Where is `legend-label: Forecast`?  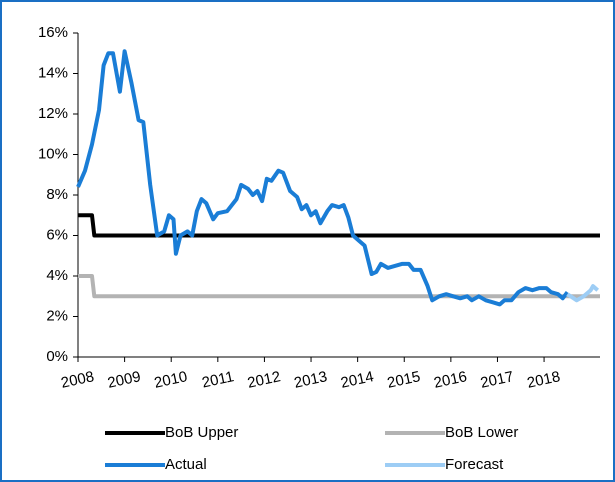
legend-label: Forecast is located at coordinates (474, 464).